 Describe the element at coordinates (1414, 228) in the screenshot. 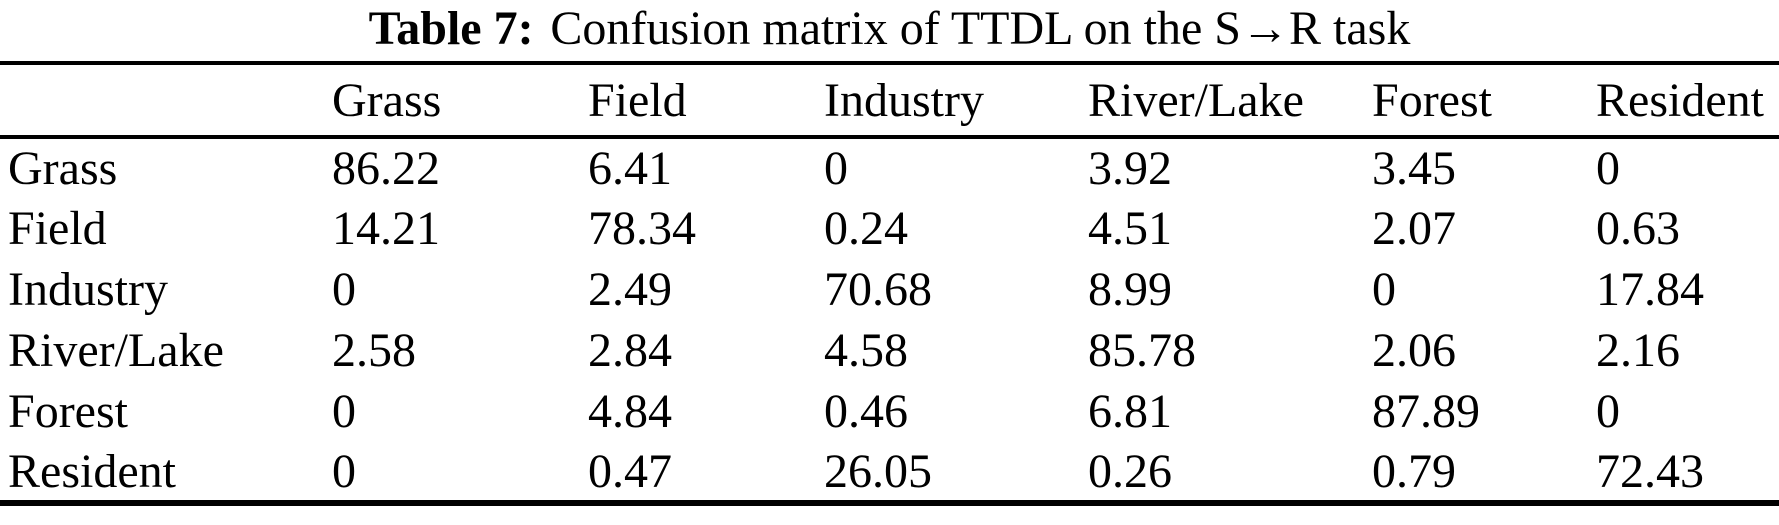

I see `table-cell: 2.07` at that location.